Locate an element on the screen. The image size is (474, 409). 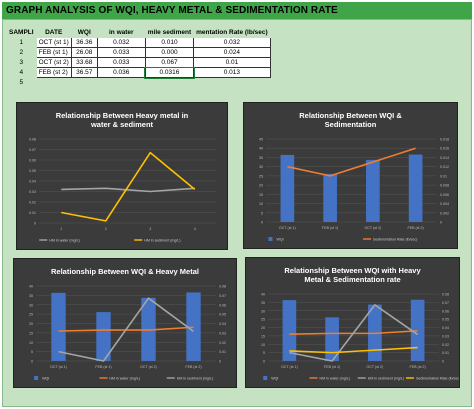
y-tick-label: 5 is located at coordinates (262, 213).